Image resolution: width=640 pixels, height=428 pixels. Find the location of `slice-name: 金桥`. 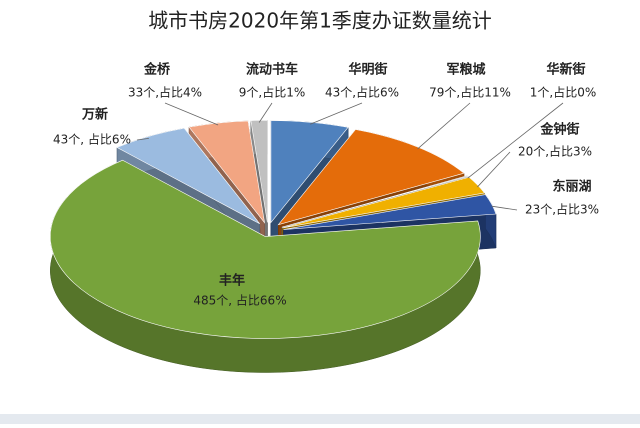

slice-name: 金桥 is located at coordinates (157, 70).